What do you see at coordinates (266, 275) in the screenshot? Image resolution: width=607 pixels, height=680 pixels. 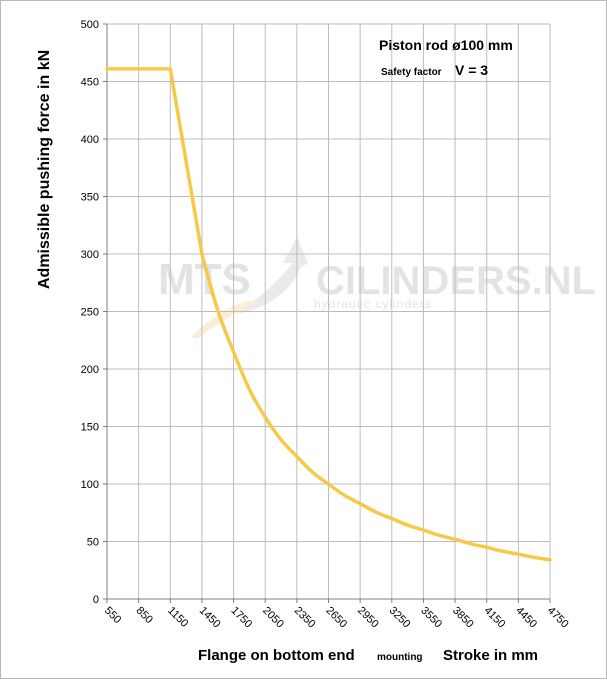 I see `watermark-arrow-icon` at bounding box center [266, 275].